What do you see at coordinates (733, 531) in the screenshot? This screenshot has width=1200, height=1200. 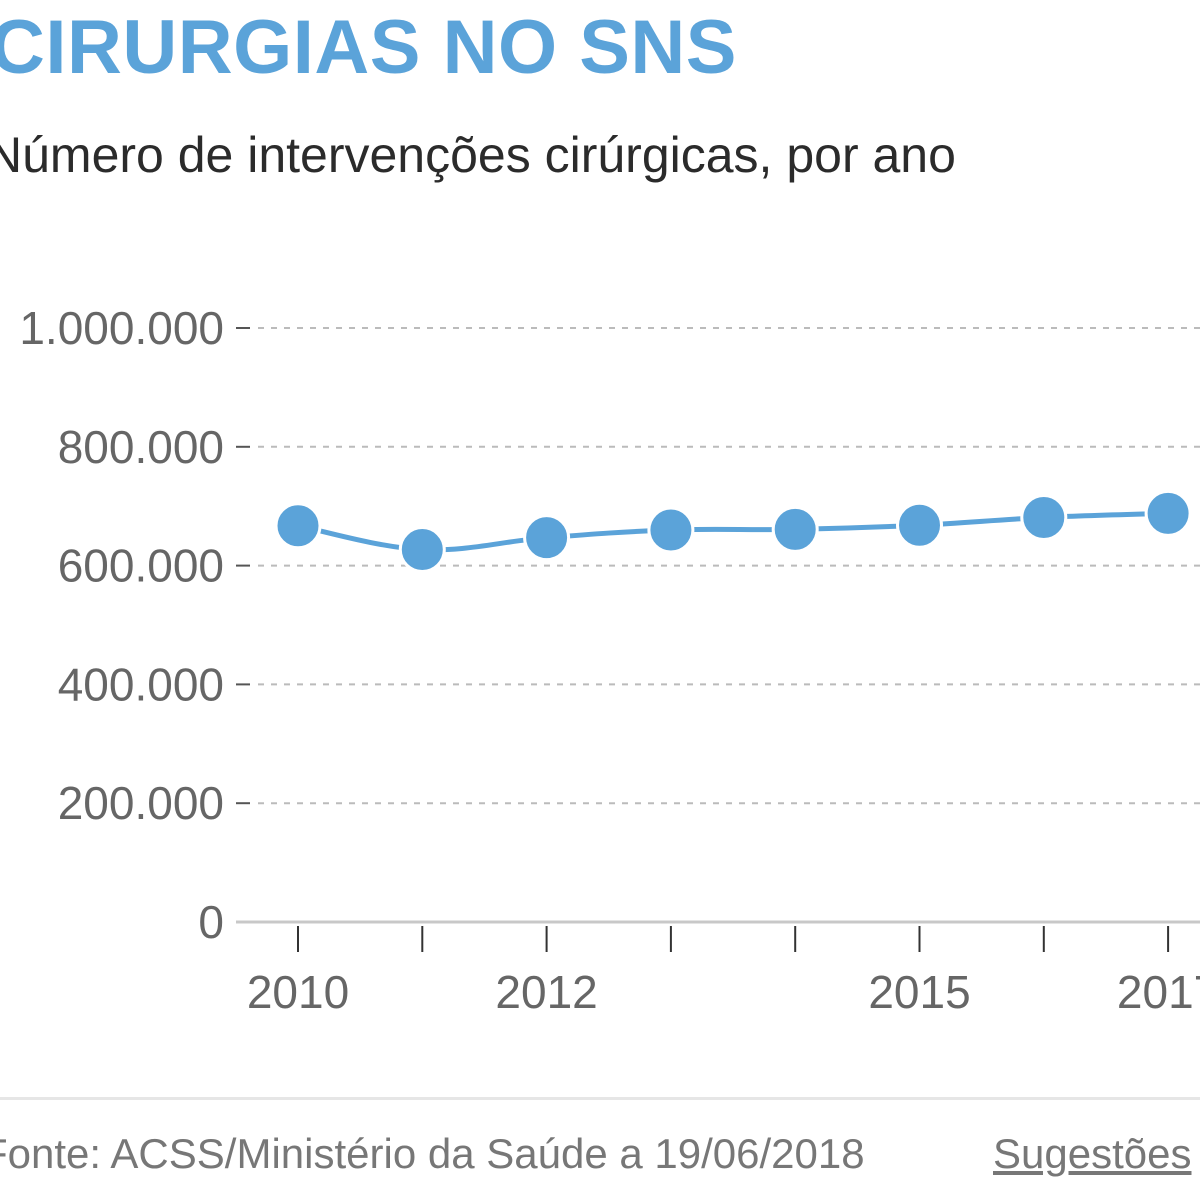 I see `series-layer` at bounding box center [733, 531].